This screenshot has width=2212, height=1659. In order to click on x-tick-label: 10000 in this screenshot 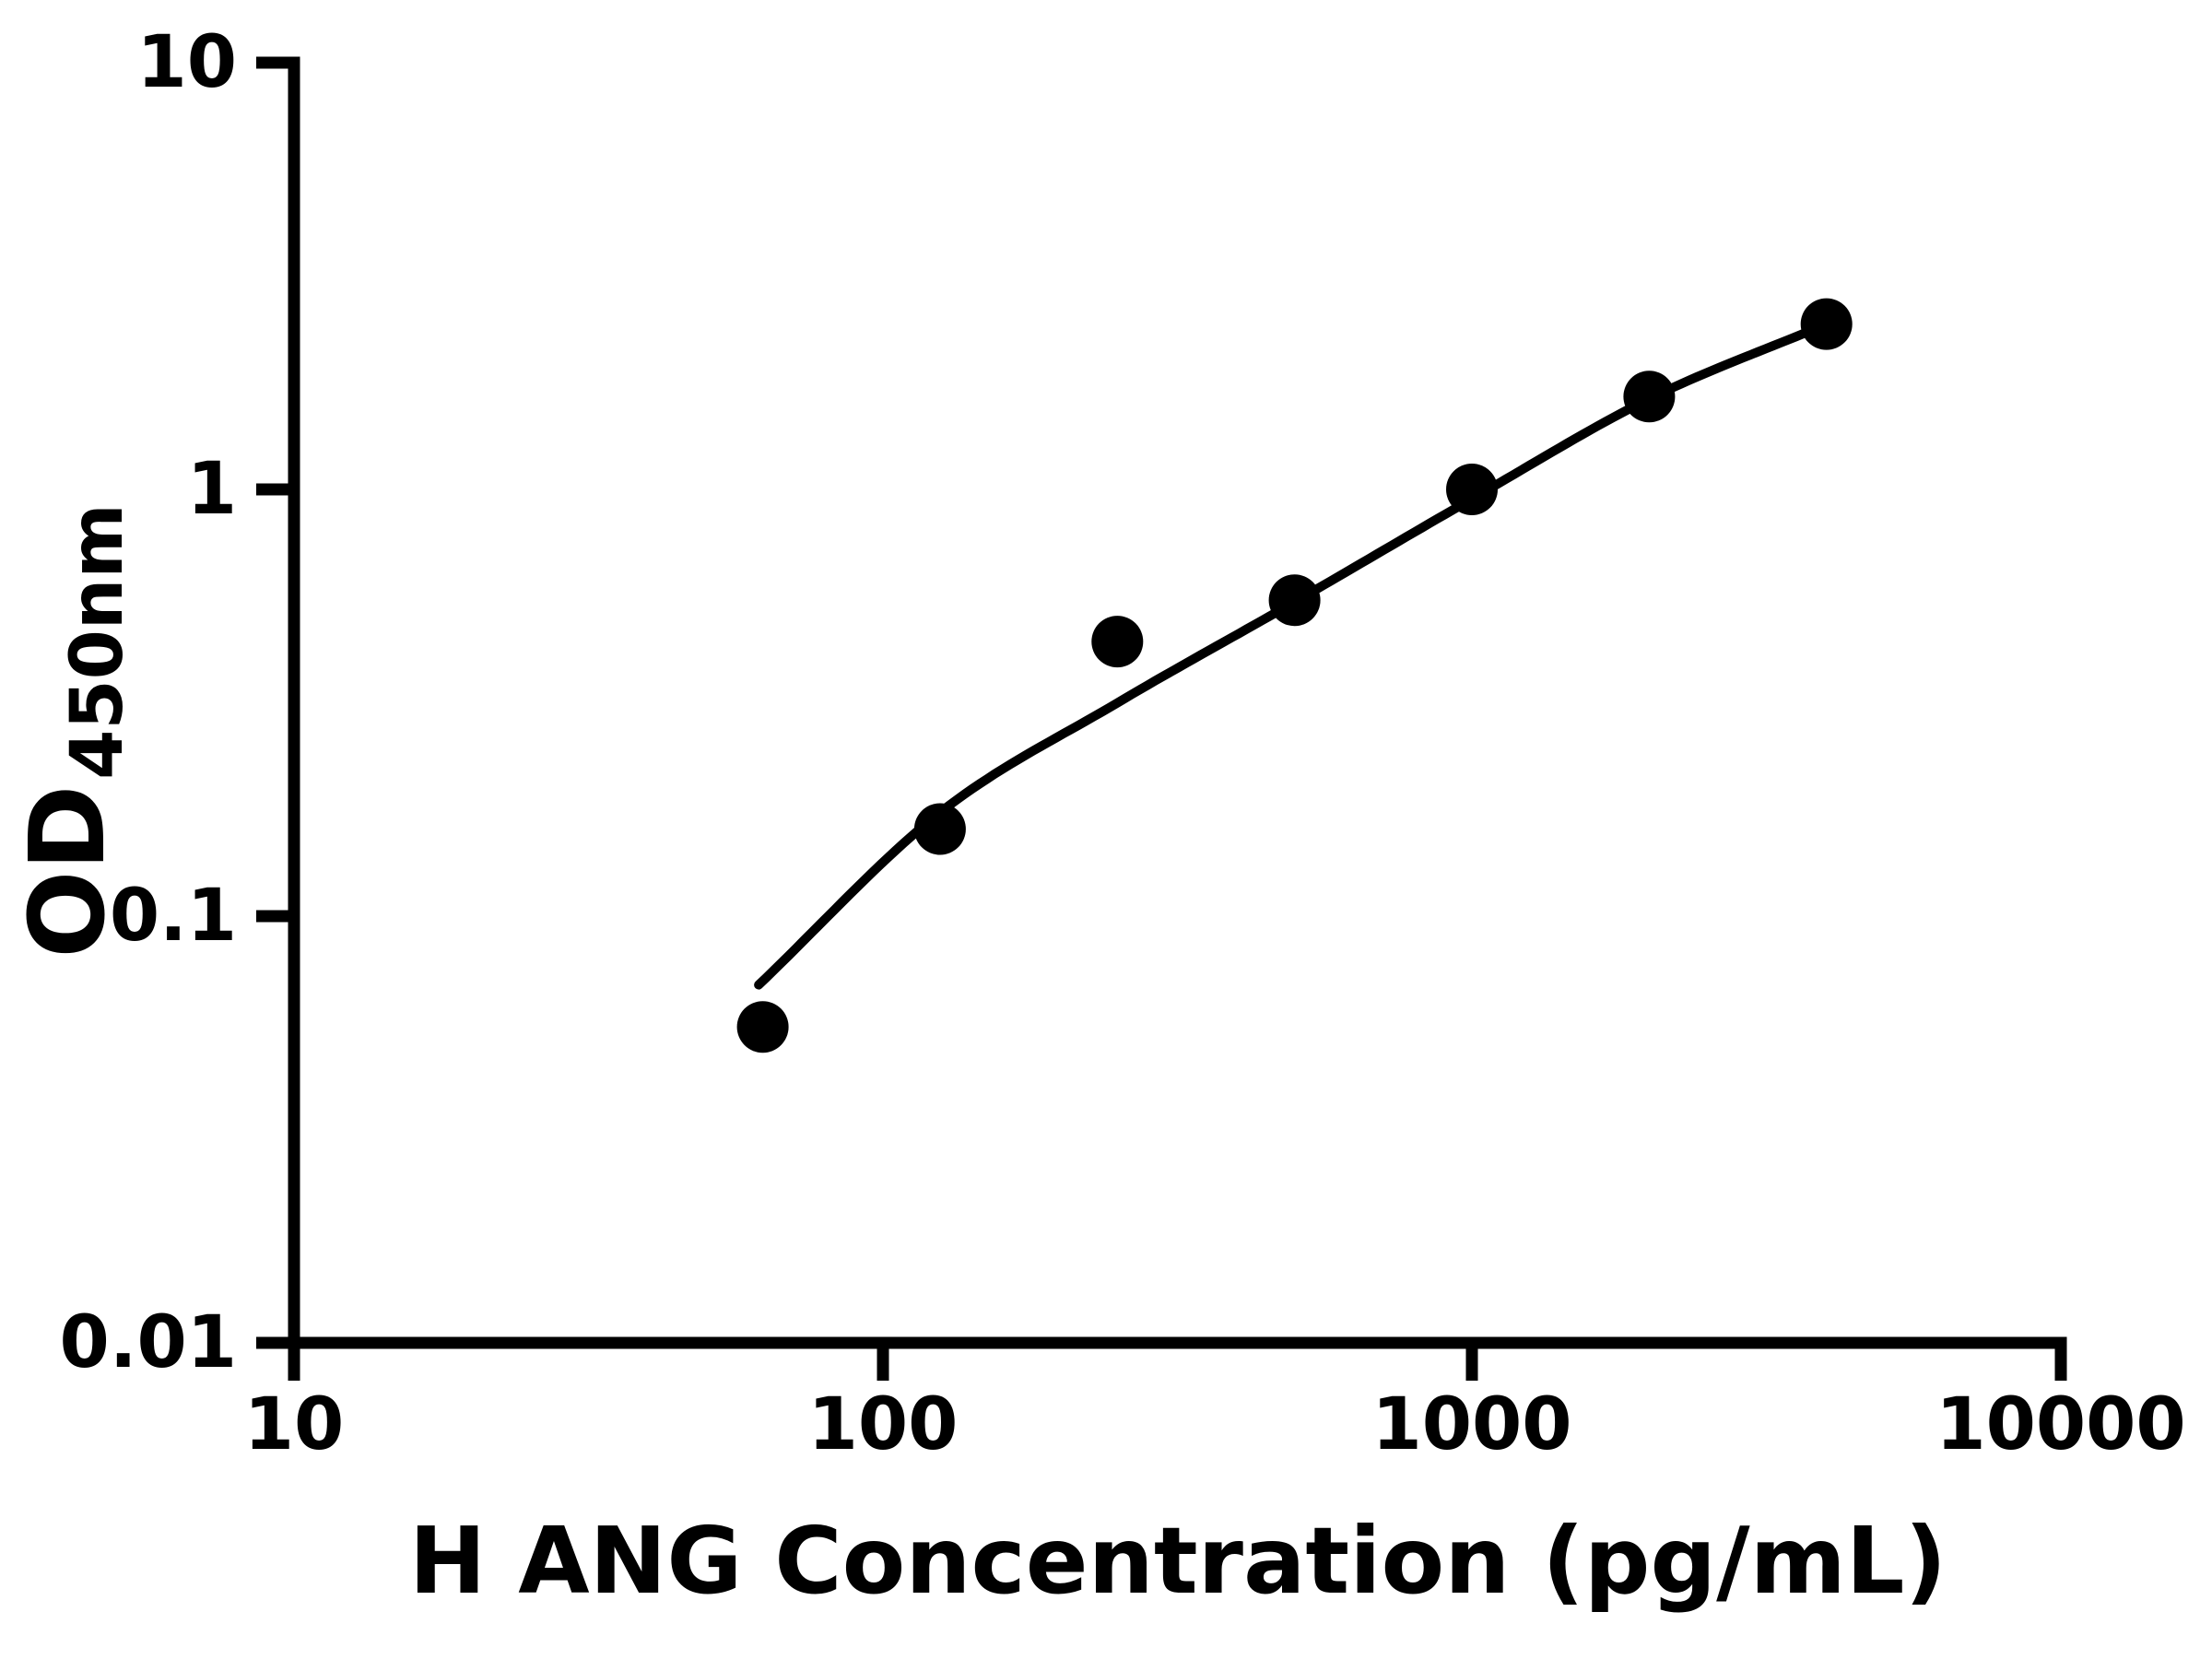, I will do `click(2060, 1424)`.